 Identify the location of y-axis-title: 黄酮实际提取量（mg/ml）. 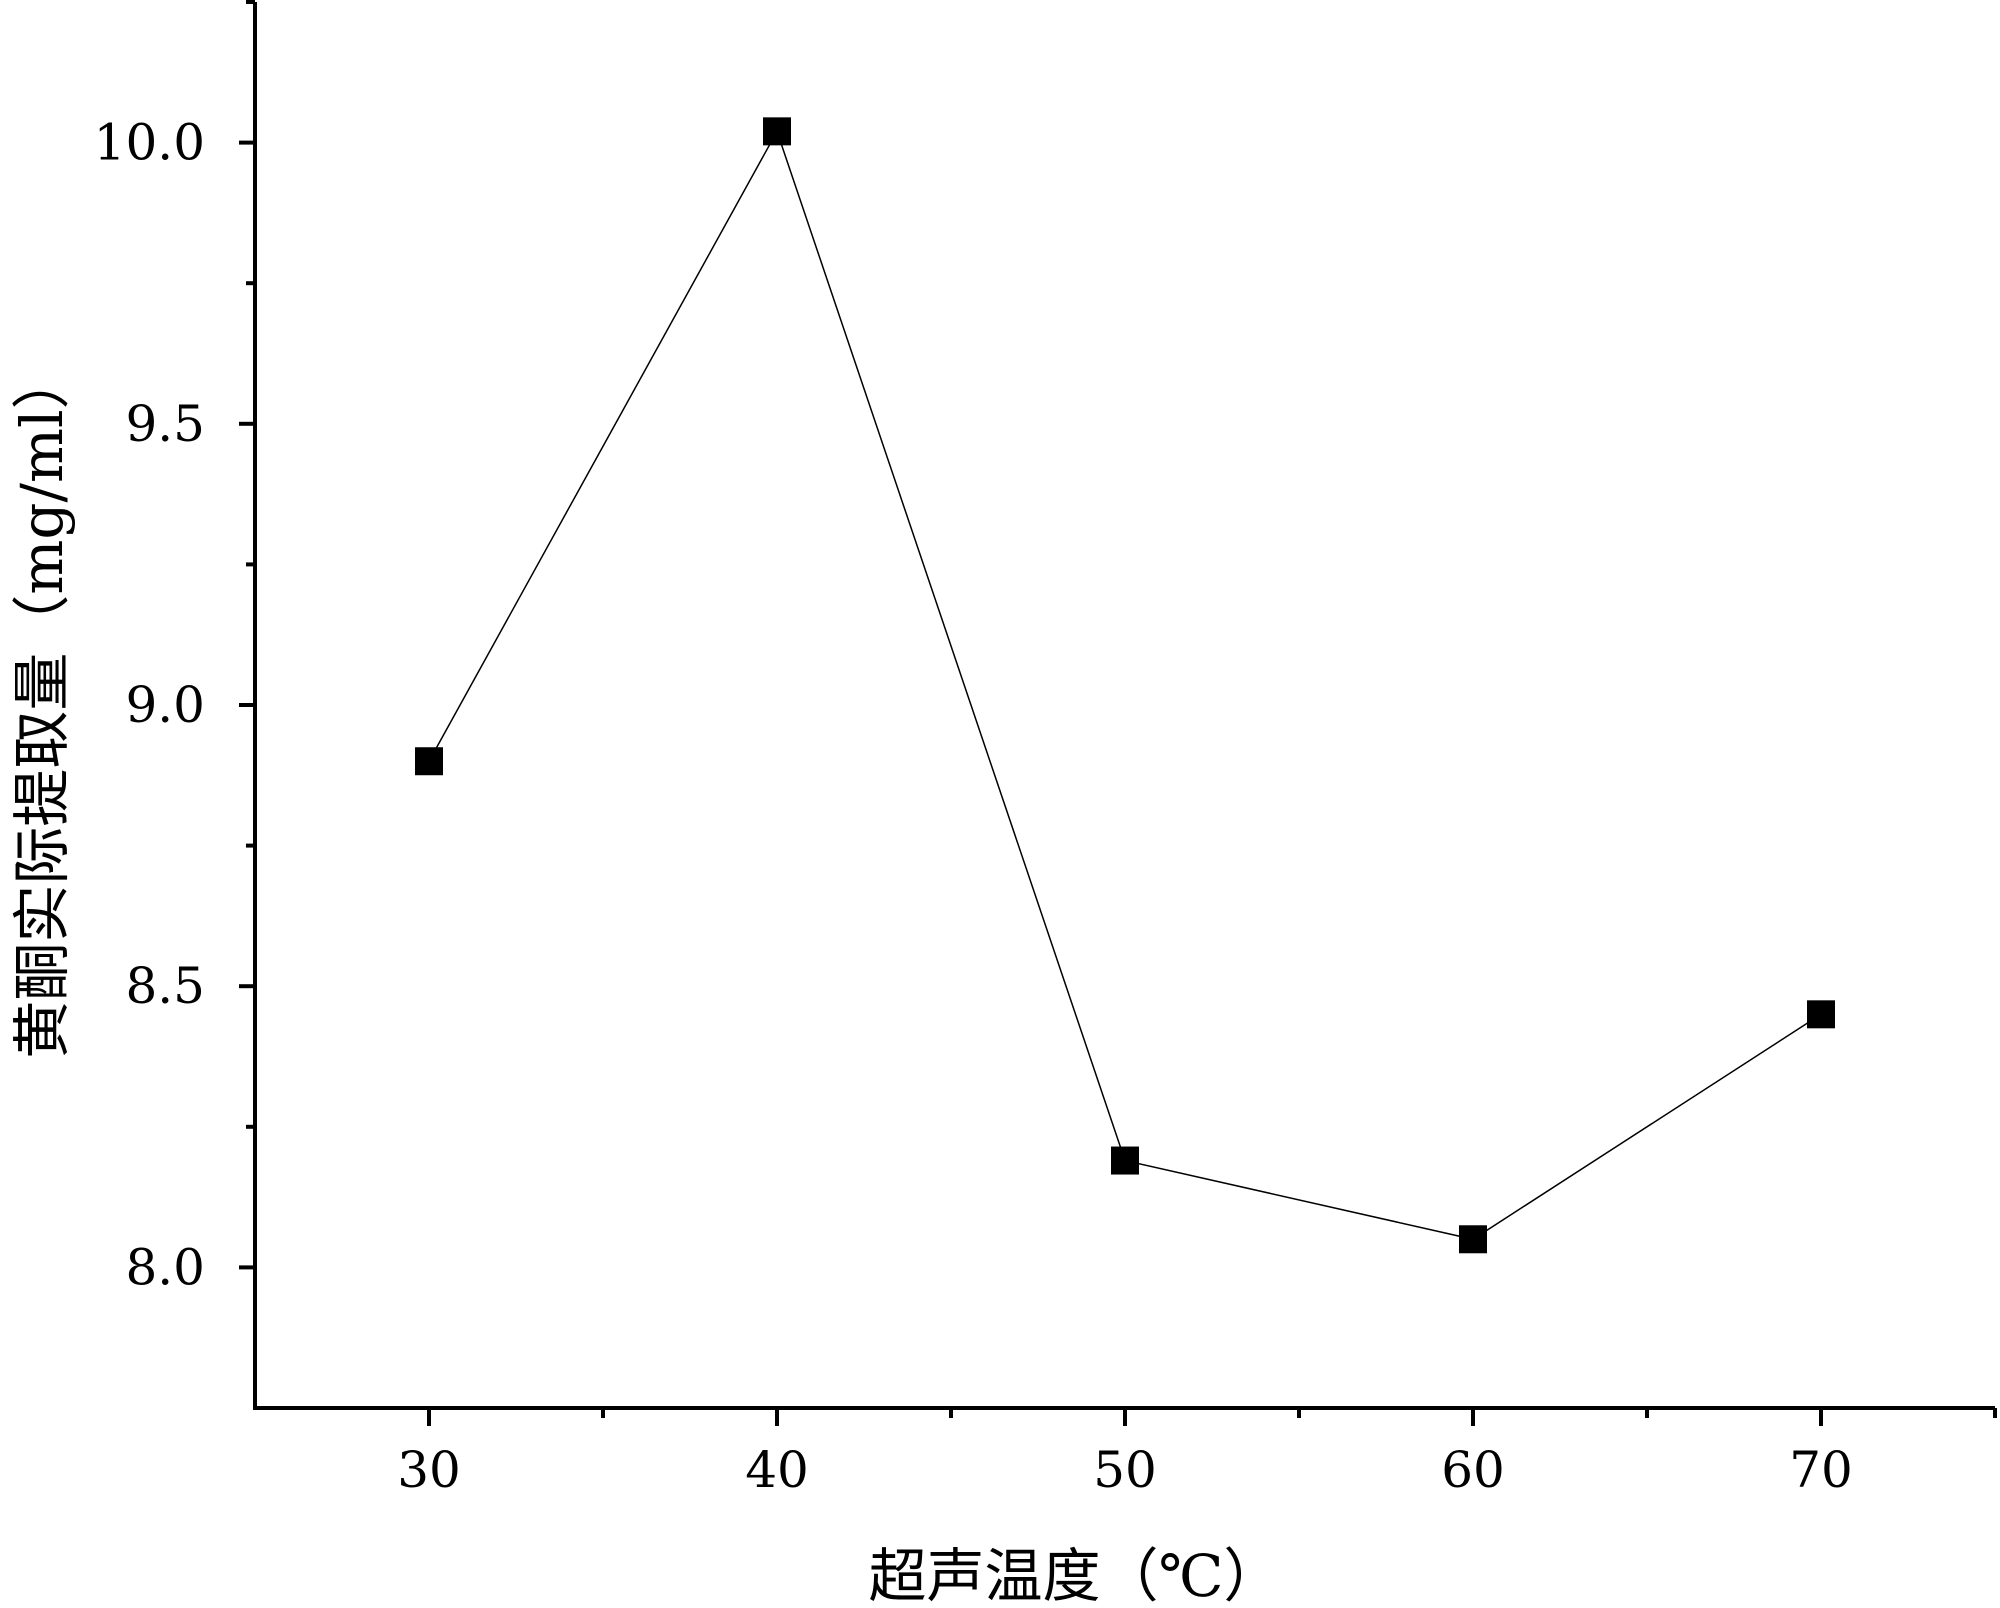
(42, 704).